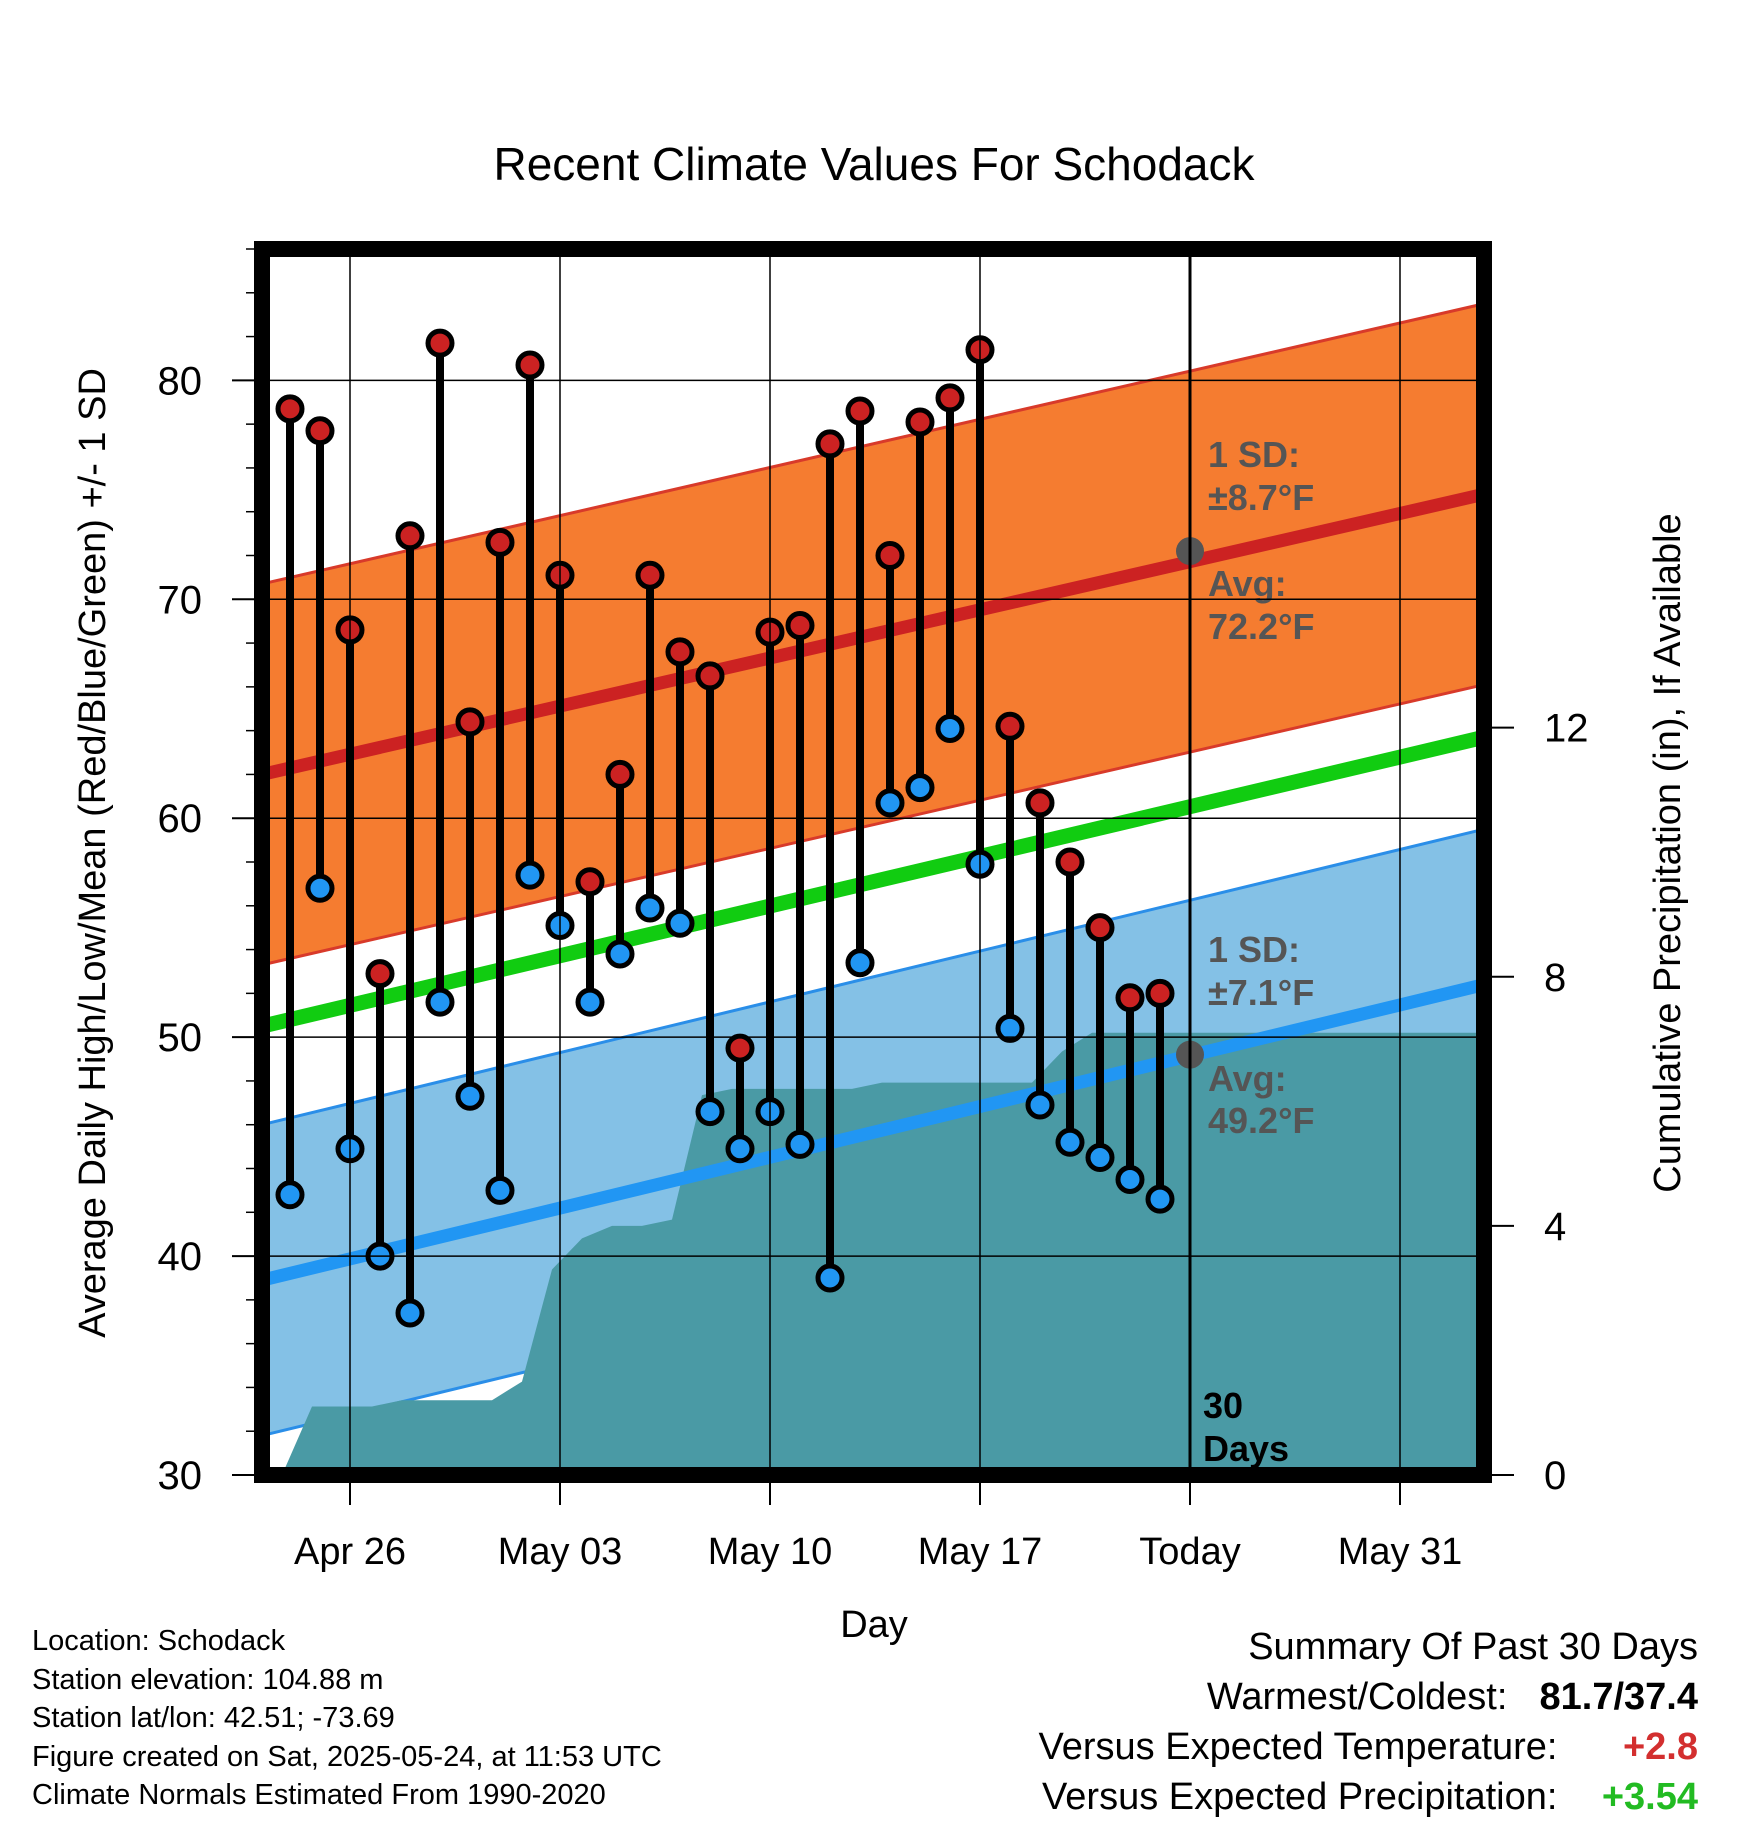 This screenshot has height=1828, width=1748. Describe the element at coordinates (1618, 1697) in the screenshot. I see `warmest-value: 81.7/37.4` at that location.